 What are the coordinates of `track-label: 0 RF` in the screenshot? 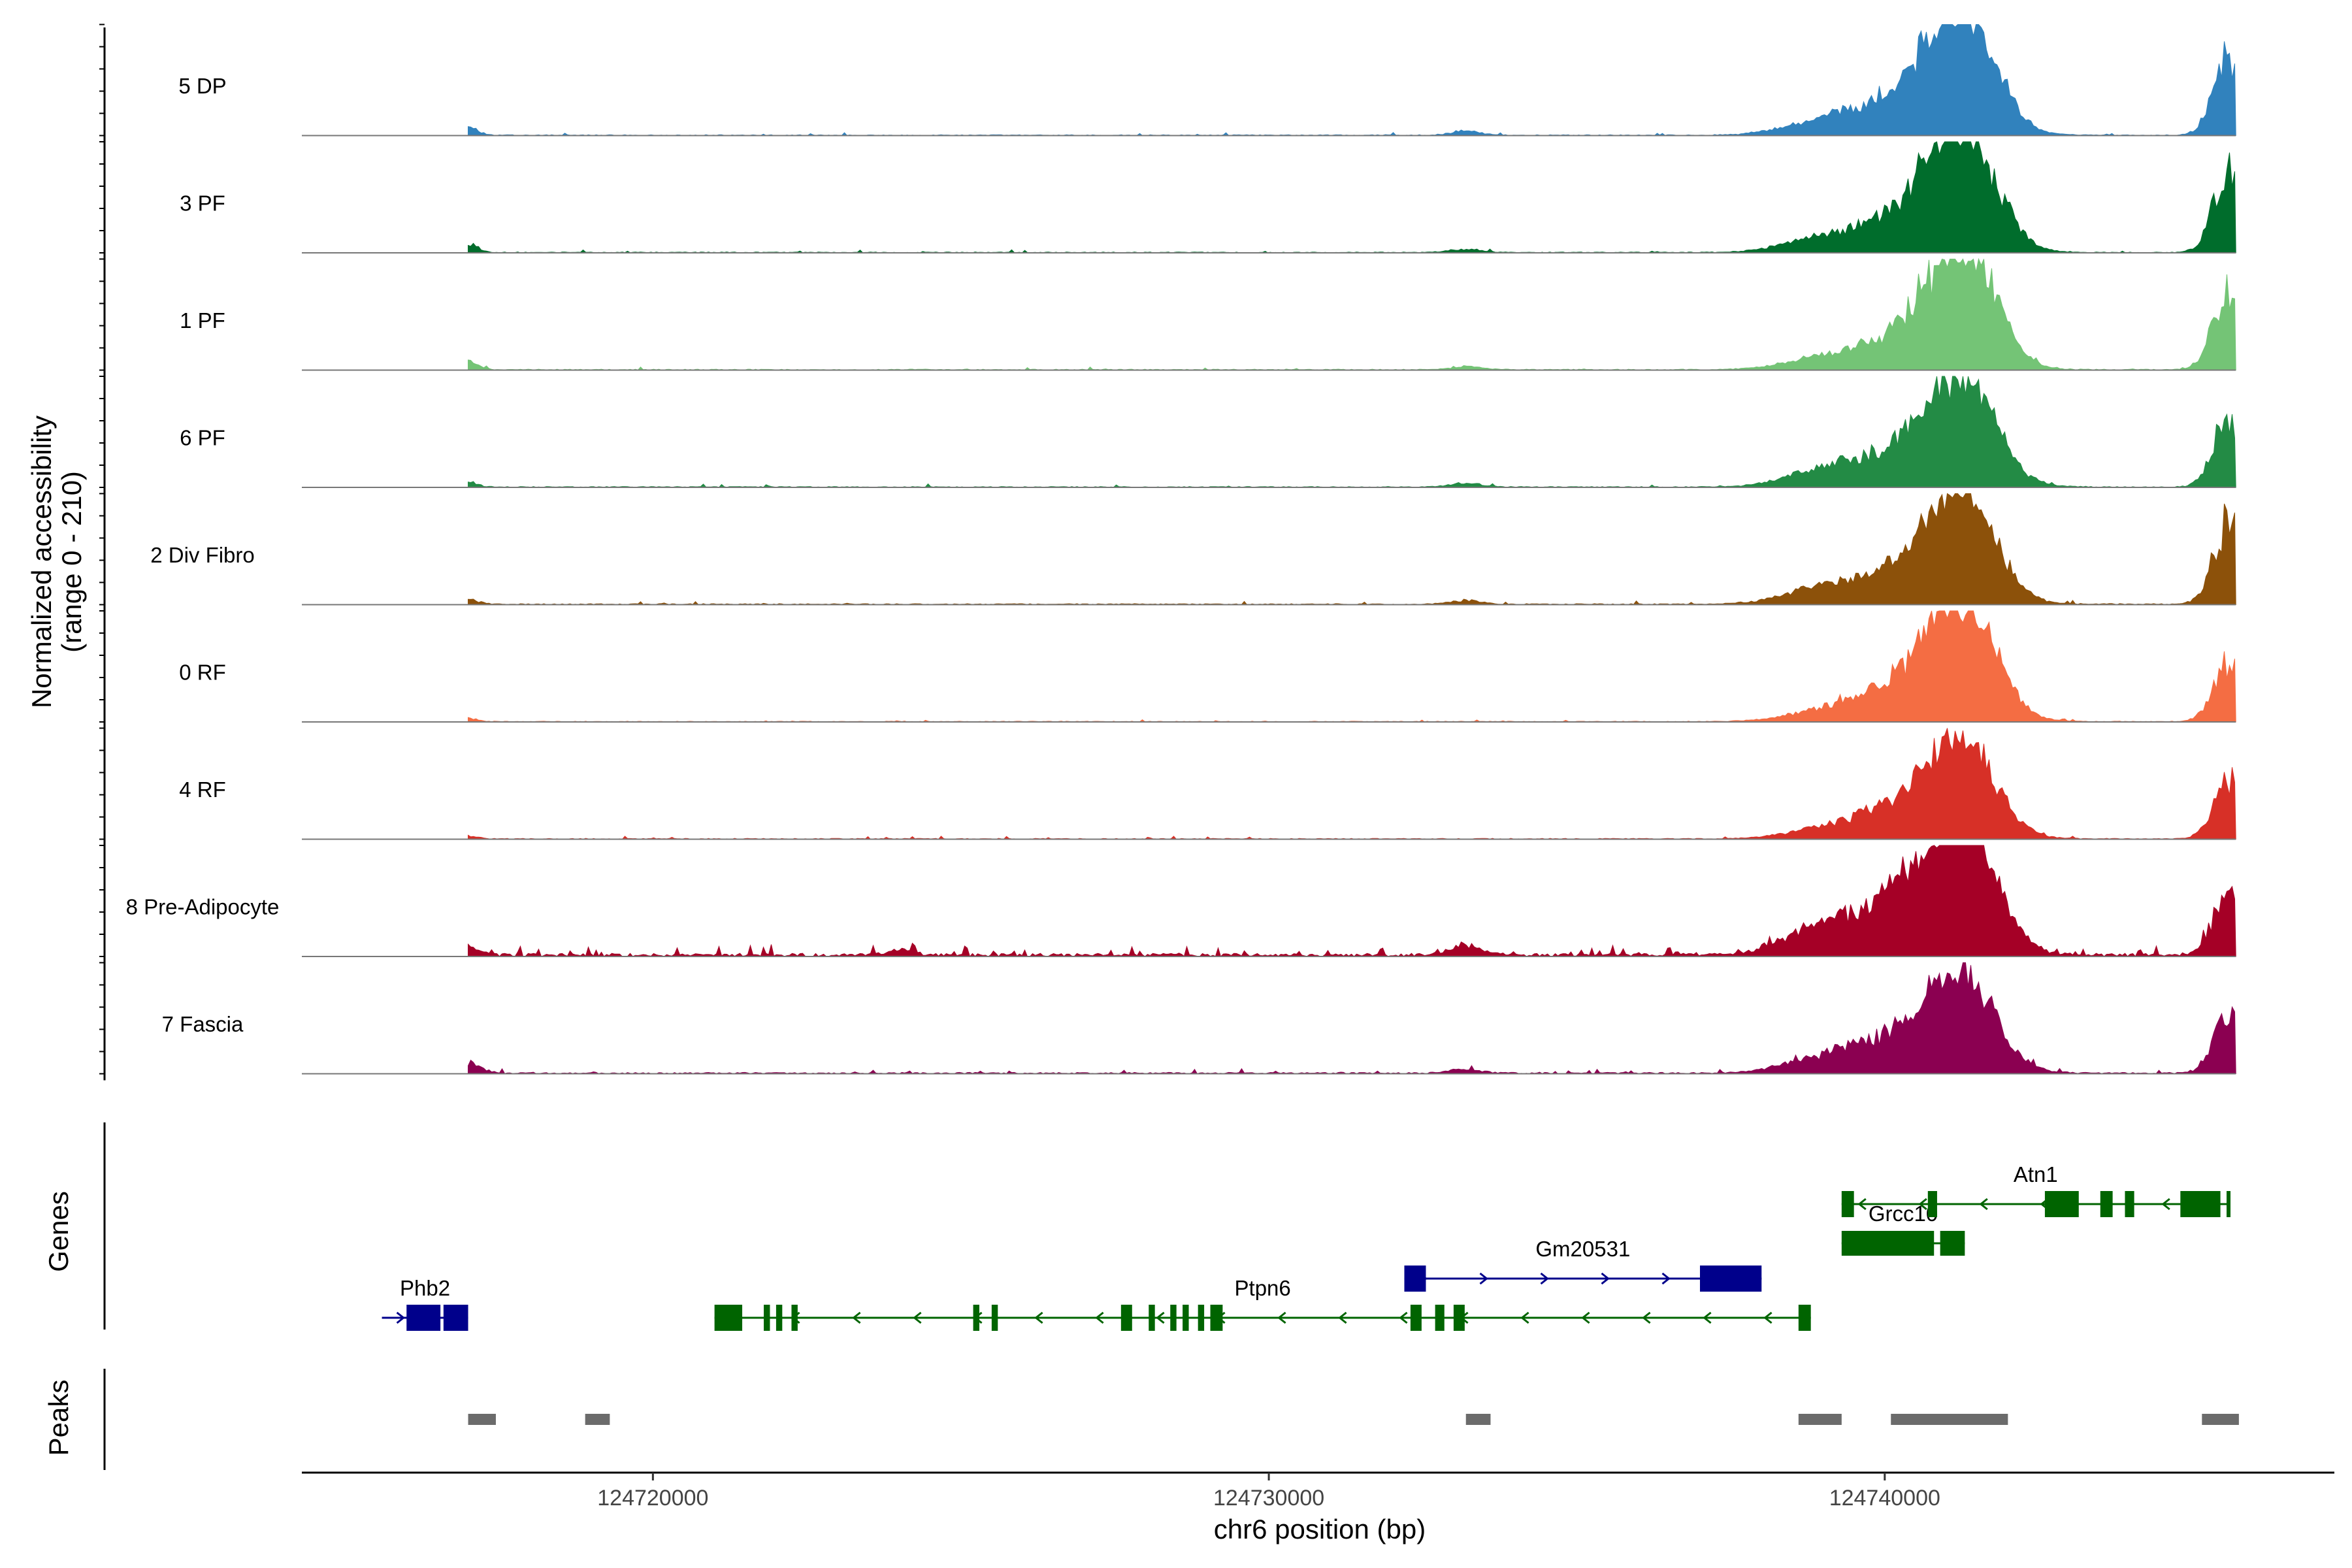 It's located at (202, 673).